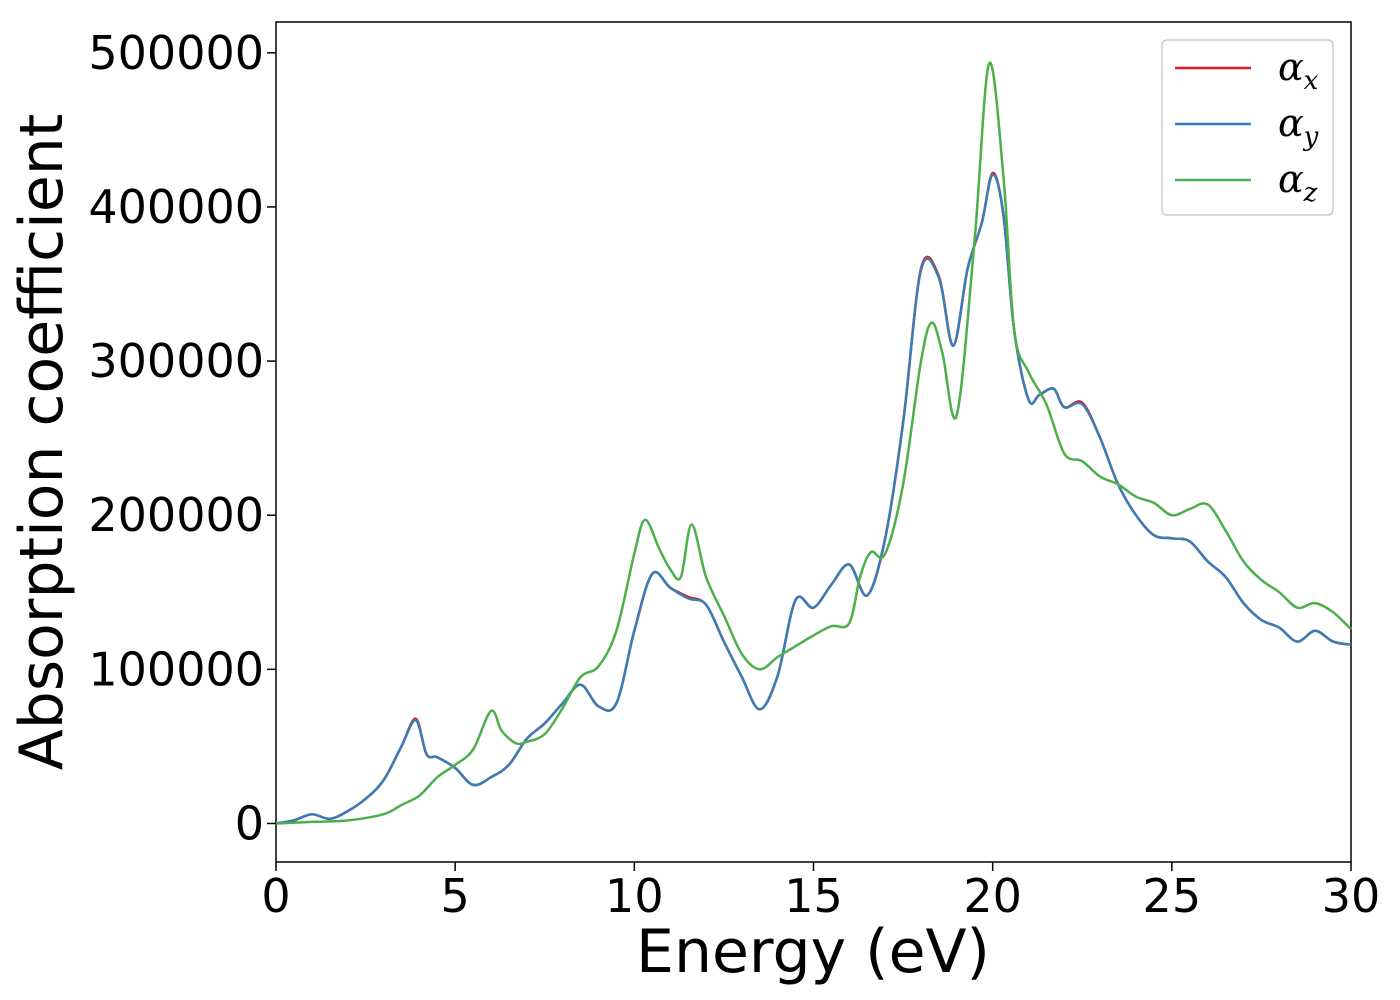  I want to click on x-tick-label: 15, so click(813, 896).